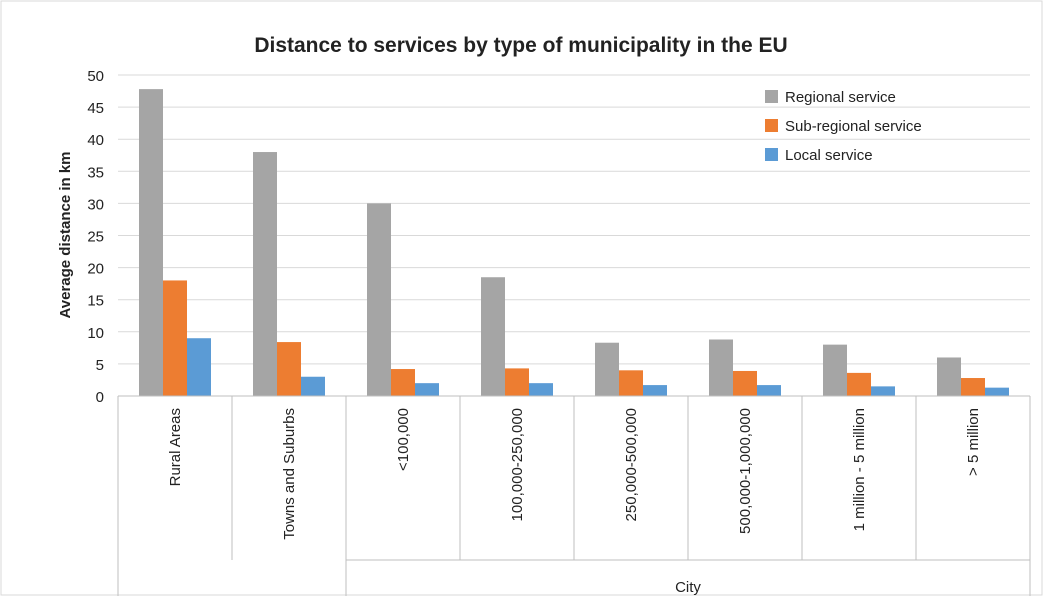  I want to click on x-tick-label: Towns and Suburbs, so click(289, 474).